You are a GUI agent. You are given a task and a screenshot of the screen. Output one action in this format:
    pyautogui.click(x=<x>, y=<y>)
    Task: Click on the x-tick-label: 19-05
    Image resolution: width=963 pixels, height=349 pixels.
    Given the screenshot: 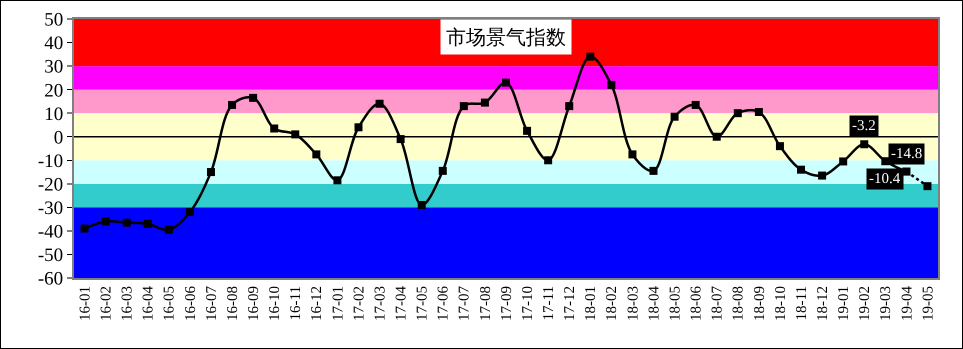 What is the action you would take?
    pyautogui.click(x=928, y=303)
    